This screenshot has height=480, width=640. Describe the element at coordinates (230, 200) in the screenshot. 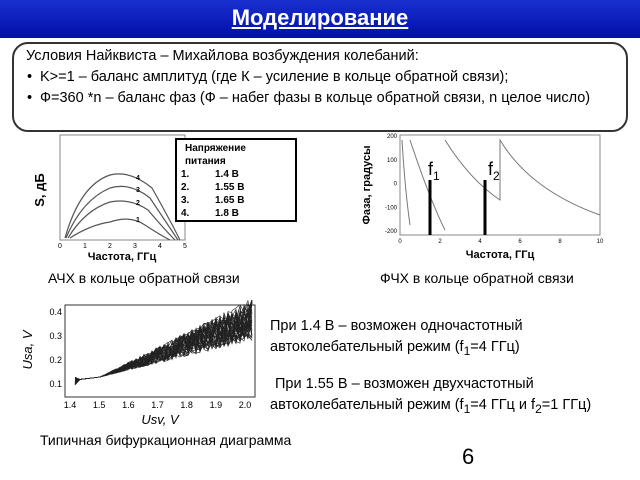

I see `legend-label: 1.65 В` at that location.